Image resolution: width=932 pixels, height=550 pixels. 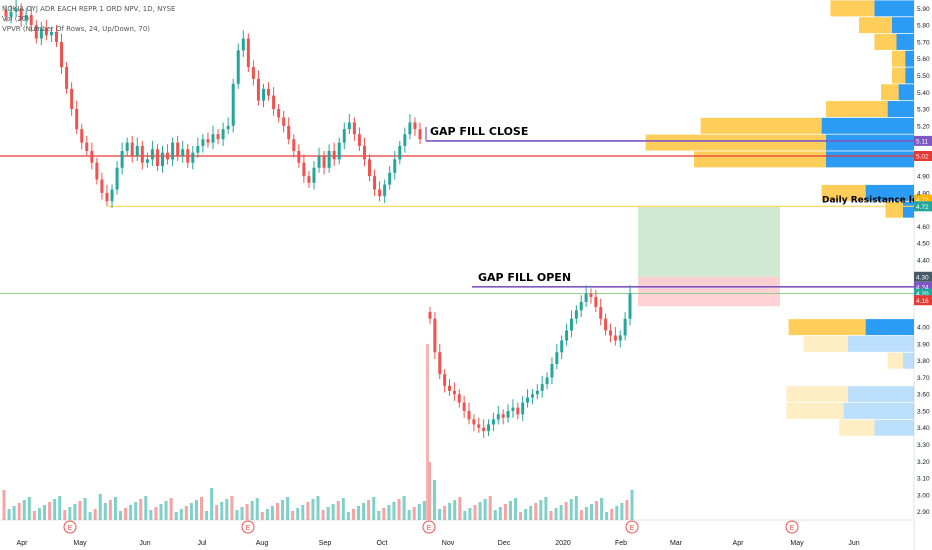 I want to click on target-zone, so click(x=709, y=246).